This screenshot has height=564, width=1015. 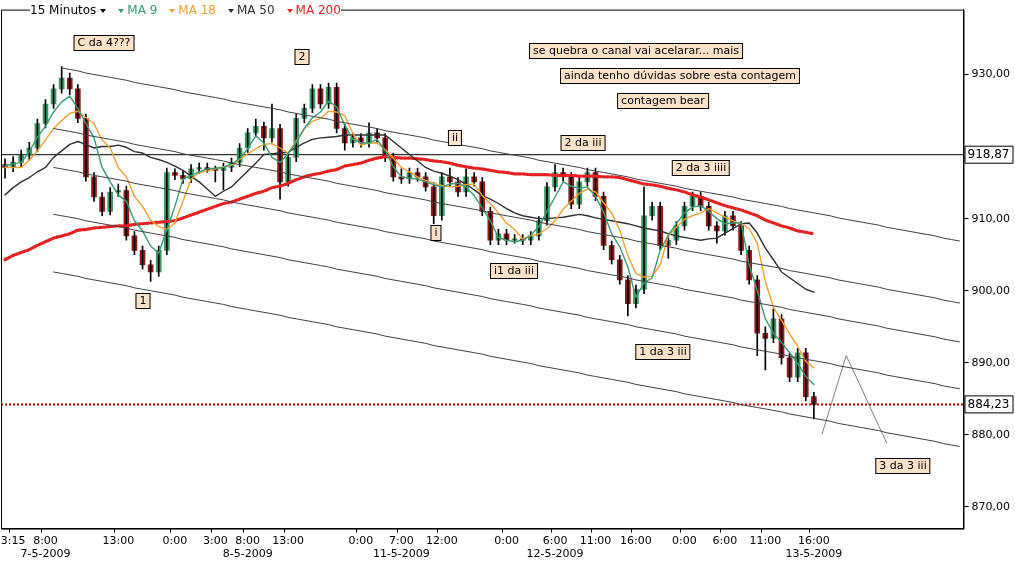 What do you see at coordinates (441, 541) in the screenshot?
I see `x-tick-label: 12:00` at bounding box center [441, 541].